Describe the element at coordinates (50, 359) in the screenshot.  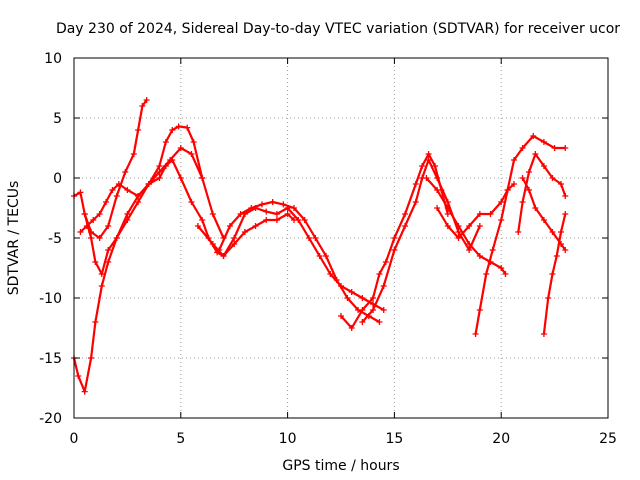
I see `y-tick-label: -15` at that location.